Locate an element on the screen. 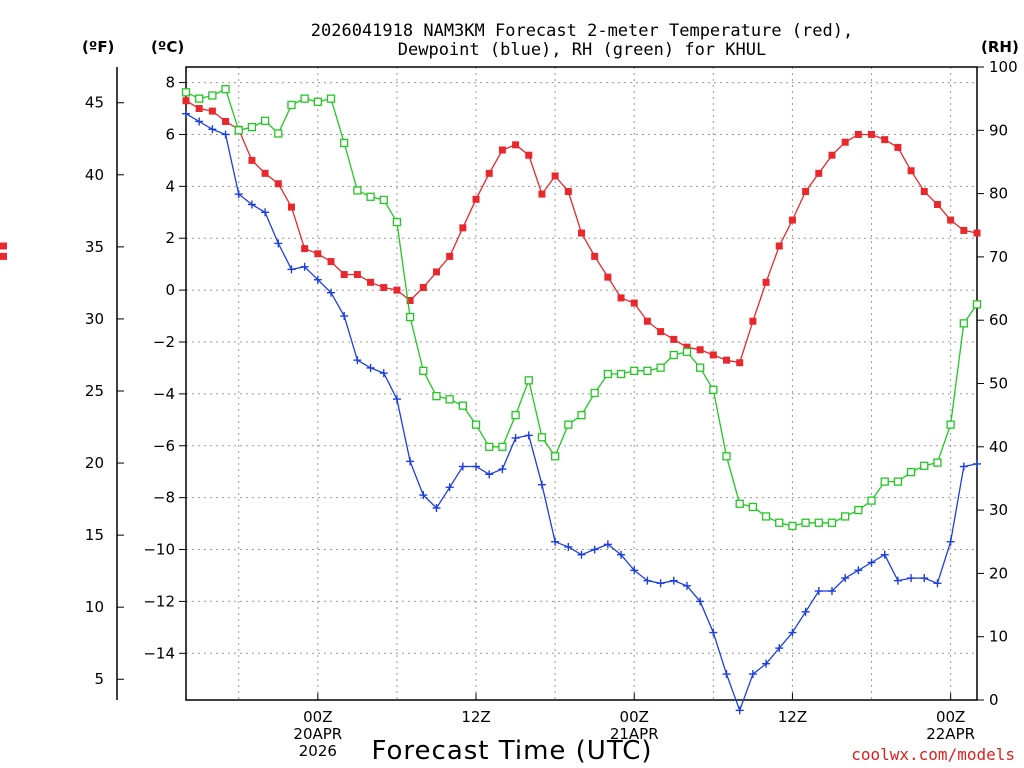  celsius-tick-label: −4 is located at coordinates (164, 394).